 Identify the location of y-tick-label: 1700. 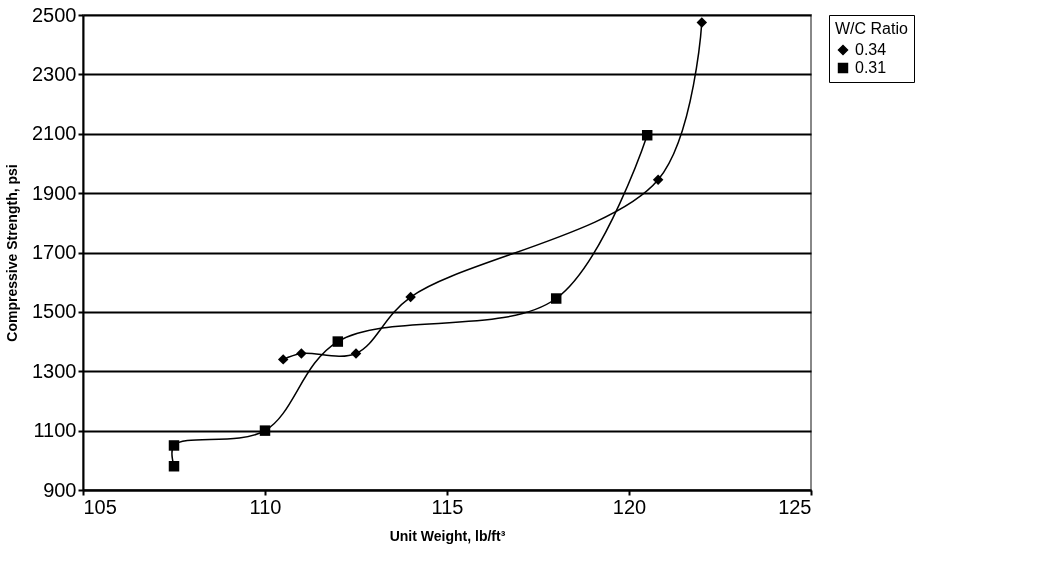
(54, 252).